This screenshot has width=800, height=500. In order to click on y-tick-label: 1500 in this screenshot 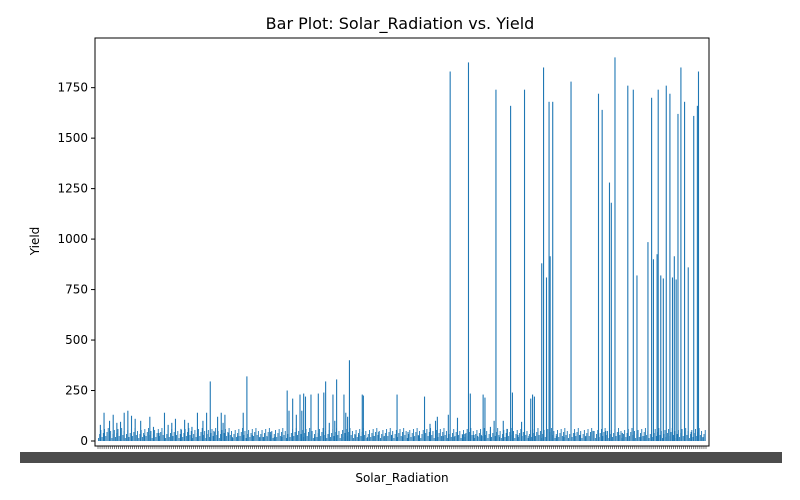, I will do `click(72, 138)`.